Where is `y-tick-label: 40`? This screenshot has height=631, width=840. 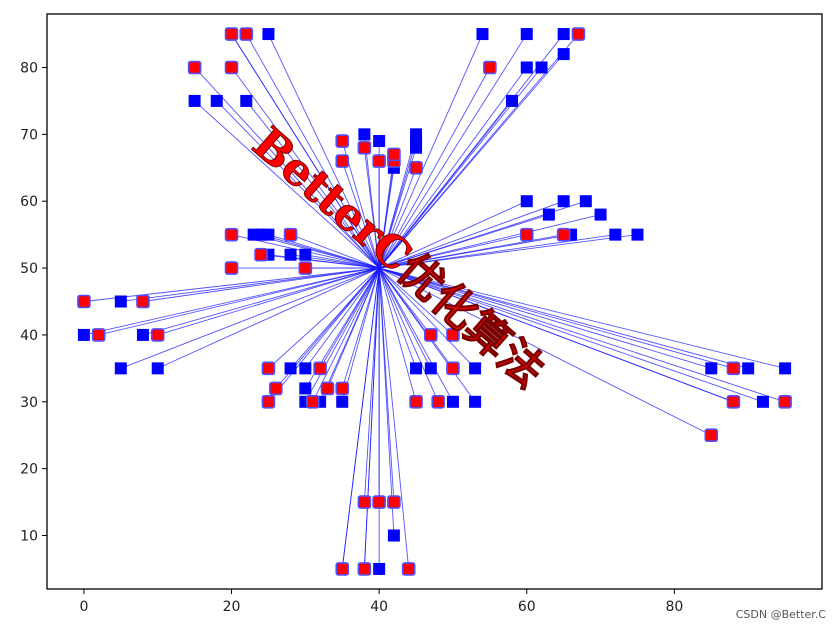
y-tick-label: 40 is located at coordinates (29, 336).